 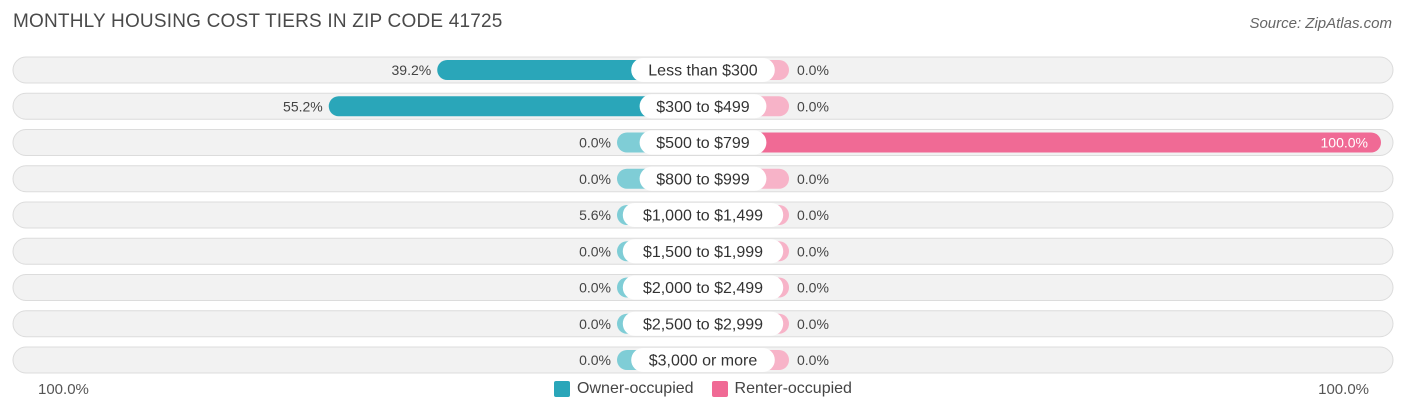 What do you see at coordinates (1320, 23) in the screenshot?
I see `source-label: Source: ZipAtlas.com` at bounding box center [1320, 23].